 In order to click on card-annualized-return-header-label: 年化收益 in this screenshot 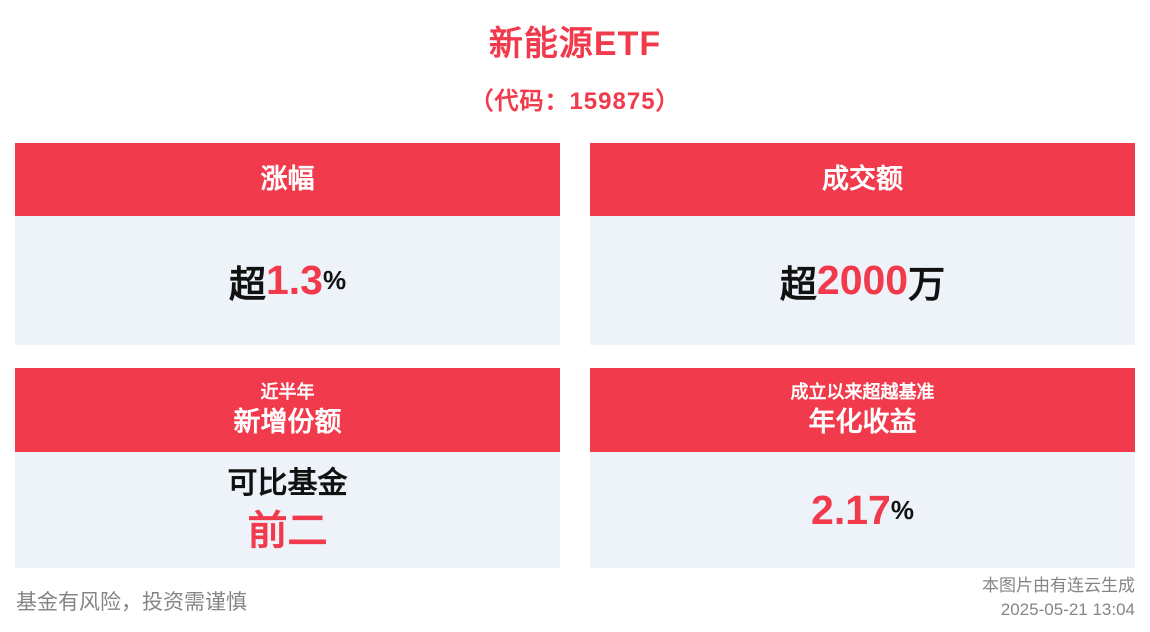, I will do `click(862, 421)`.